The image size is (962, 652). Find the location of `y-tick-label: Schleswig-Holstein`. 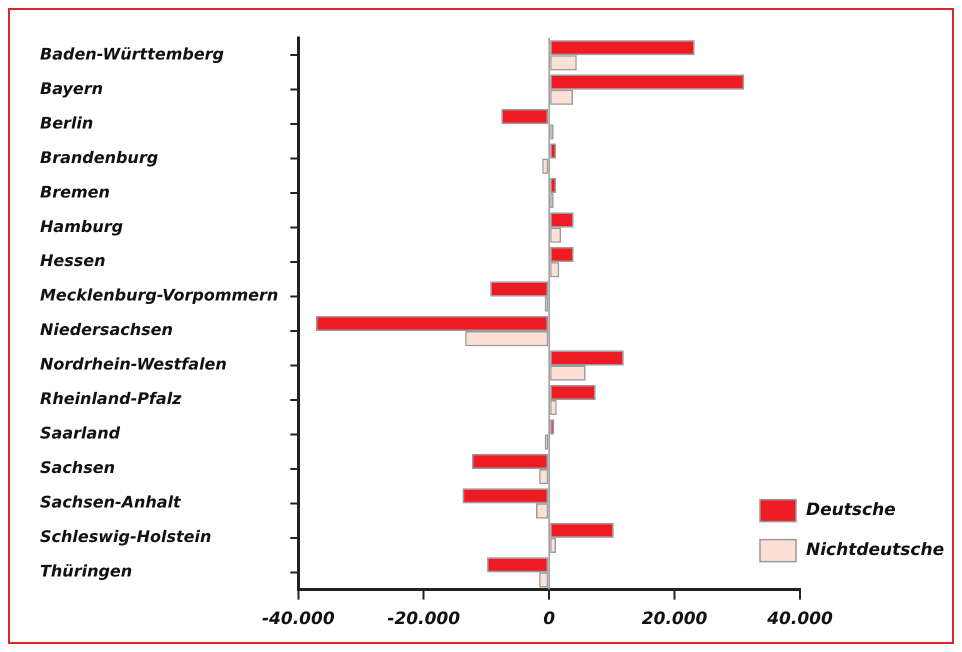

y-tick-label: Schleswig-Holstein is located at coordinates (126, 536).